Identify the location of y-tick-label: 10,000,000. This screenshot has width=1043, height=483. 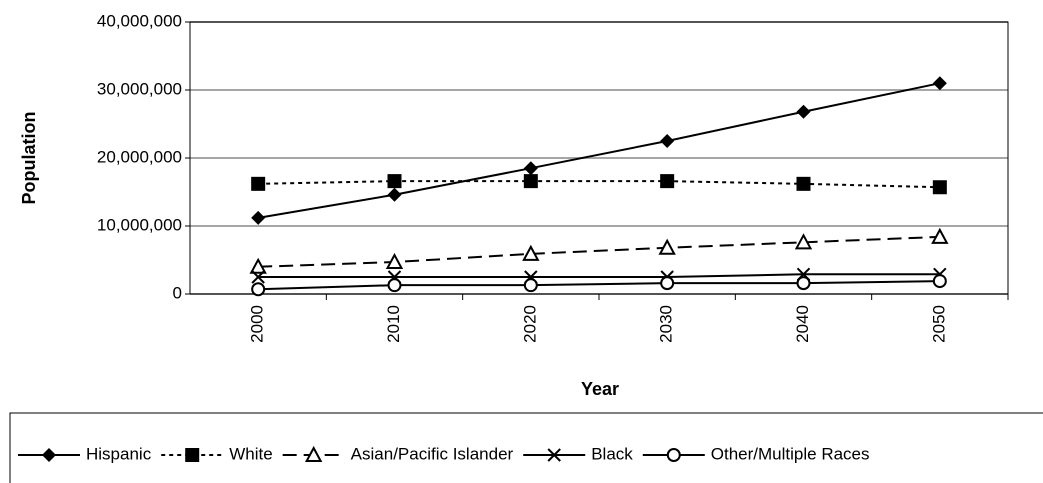
(139, 224).